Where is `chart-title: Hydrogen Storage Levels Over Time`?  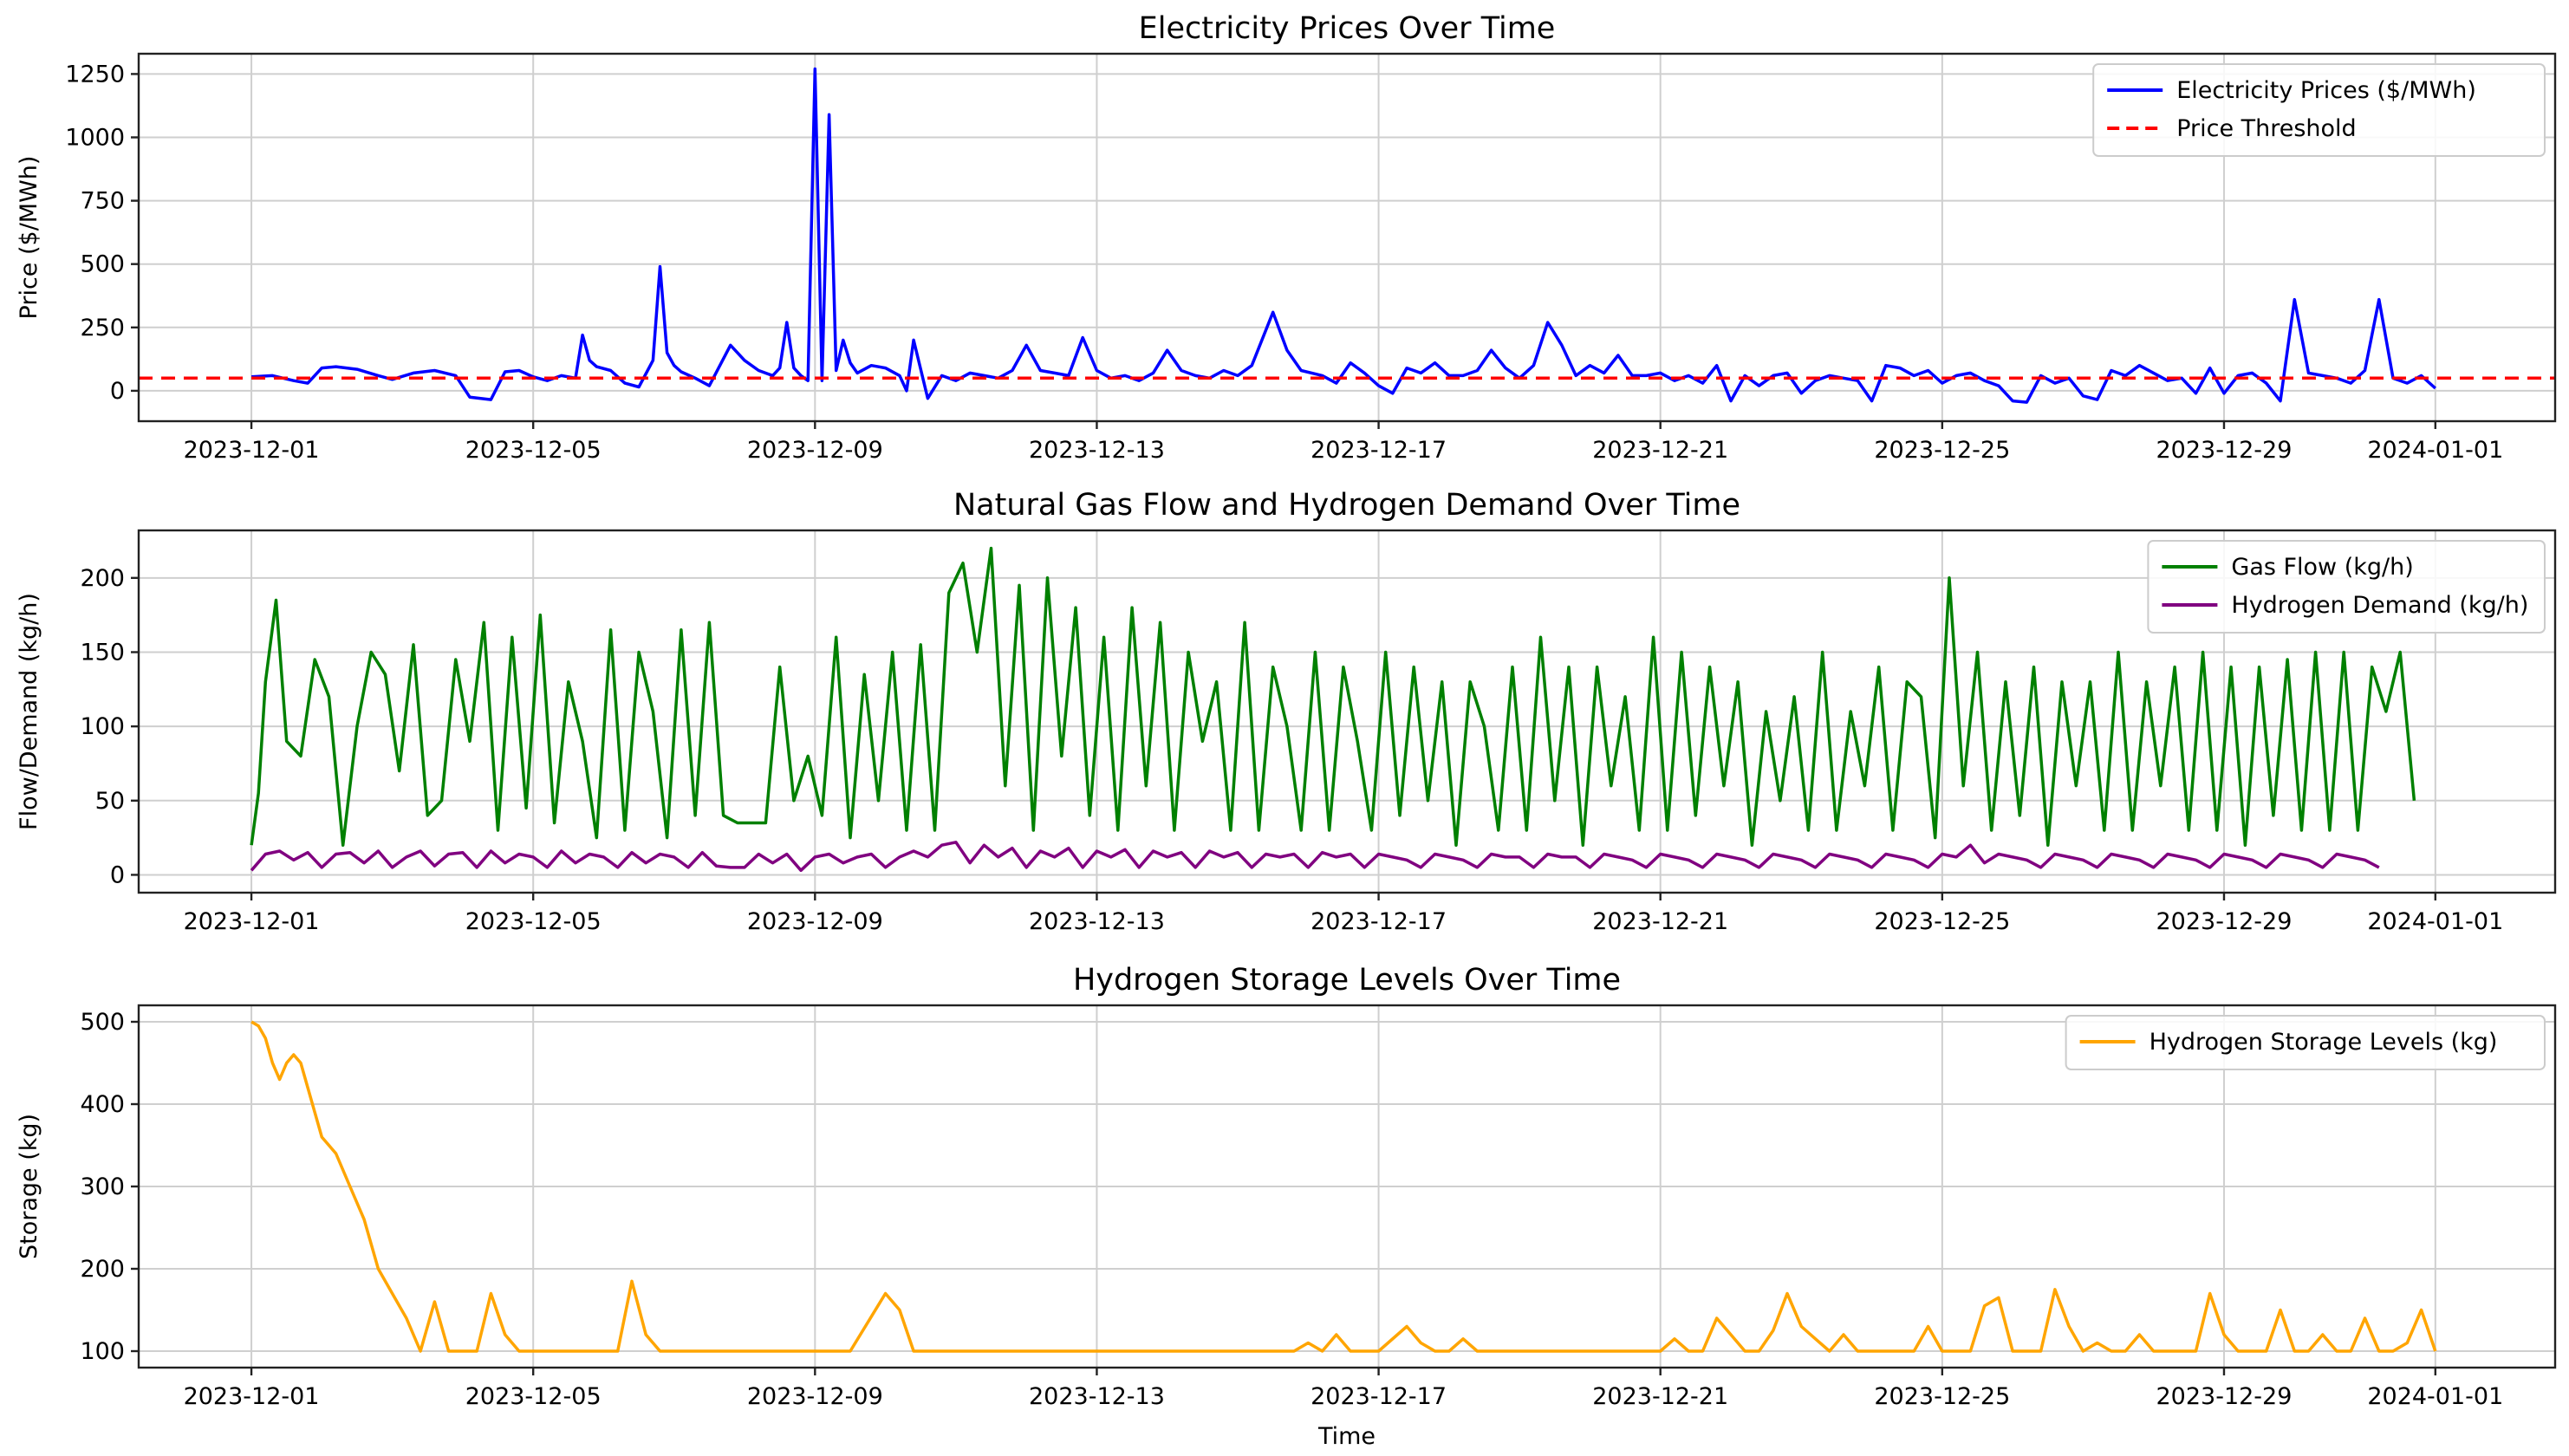
chart-title: Hydrogen Storage Levels Over Time is located at coordinates (1347, 980).